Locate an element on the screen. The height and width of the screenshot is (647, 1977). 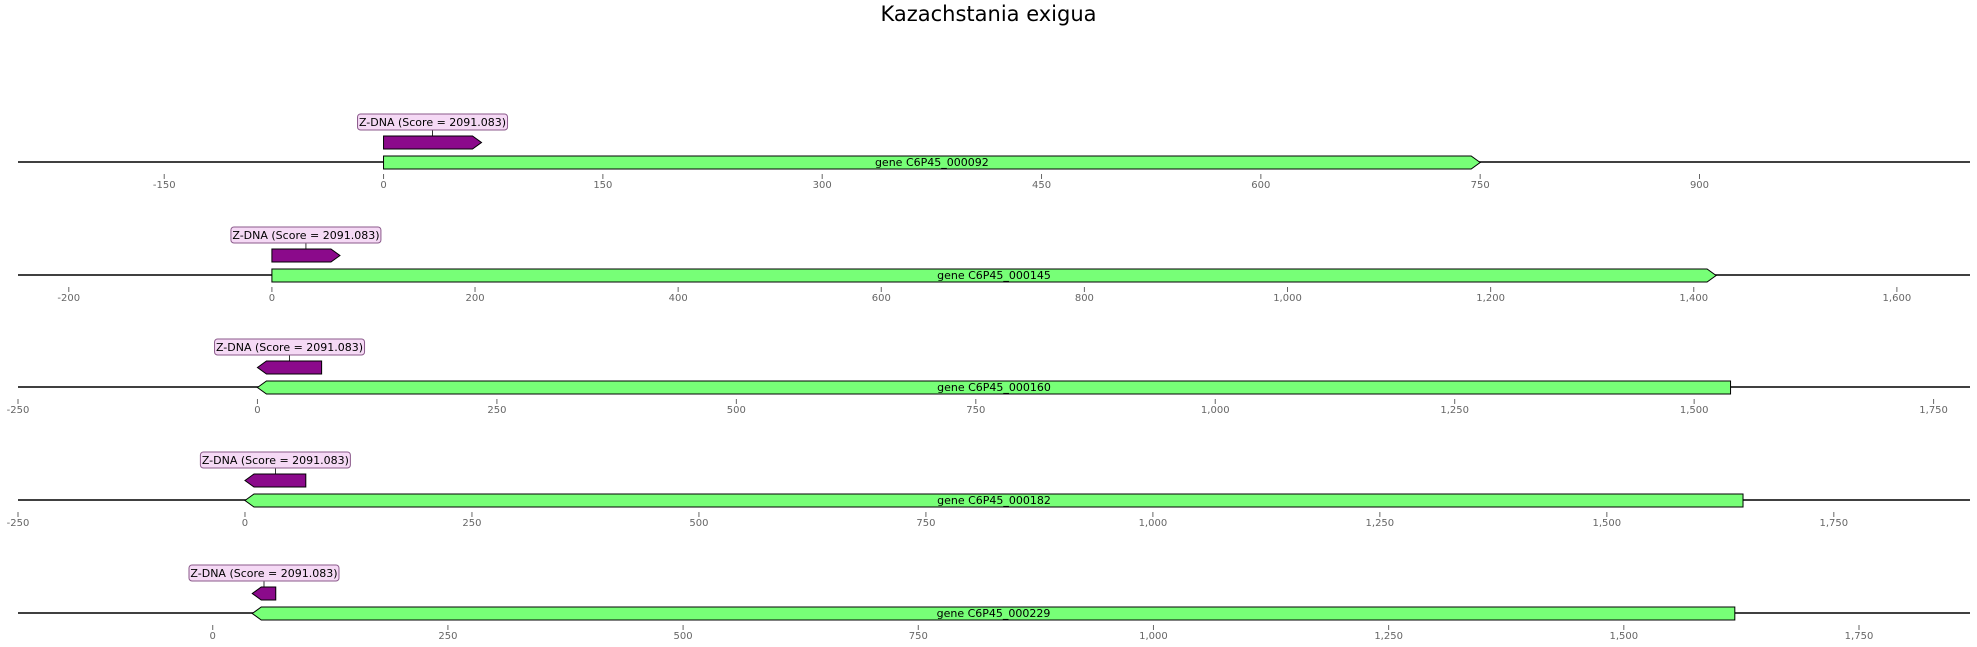
tick-label: 200 is located at coordinates (474, 298).